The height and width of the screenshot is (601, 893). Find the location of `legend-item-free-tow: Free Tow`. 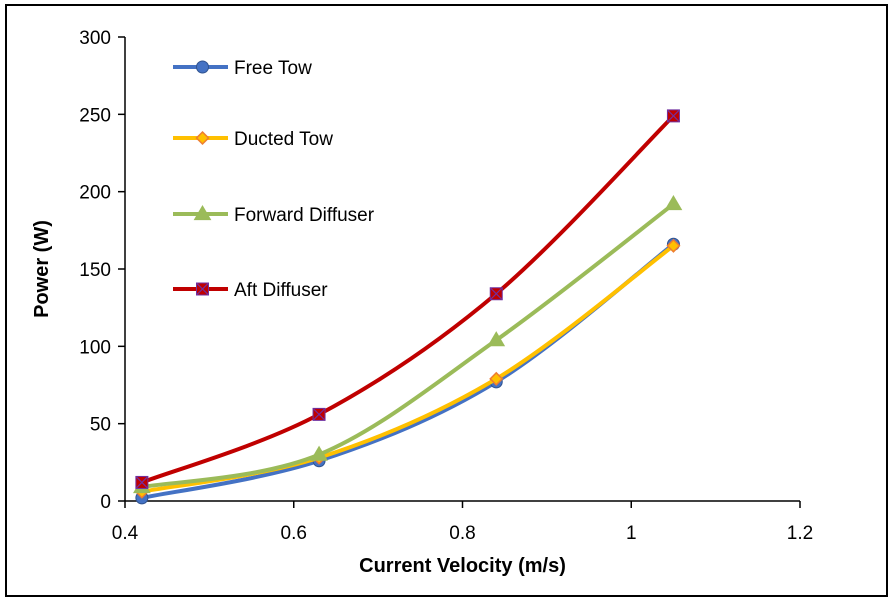

legend-item-free-tow: Free Tow is located at coordinates (242, 68).